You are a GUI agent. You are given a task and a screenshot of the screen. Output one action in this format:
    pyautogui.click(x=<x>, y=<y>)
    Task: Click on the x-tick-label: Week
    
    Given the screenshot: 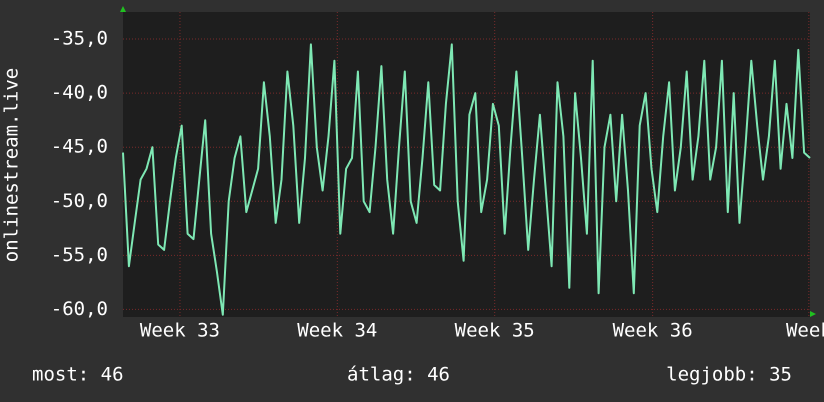 What is the action you would take?
    pyautogui.click(x=805, y=331)
    